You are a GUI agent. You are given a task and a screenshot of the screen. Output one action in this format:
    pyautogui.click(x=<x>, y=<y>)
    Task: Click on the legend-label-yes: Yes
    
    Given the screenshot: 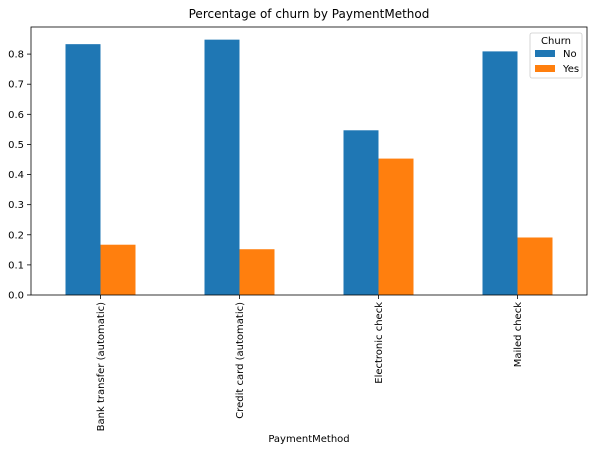 What is the action you would take?
    pyautogui.click(x=570, y=69)
    